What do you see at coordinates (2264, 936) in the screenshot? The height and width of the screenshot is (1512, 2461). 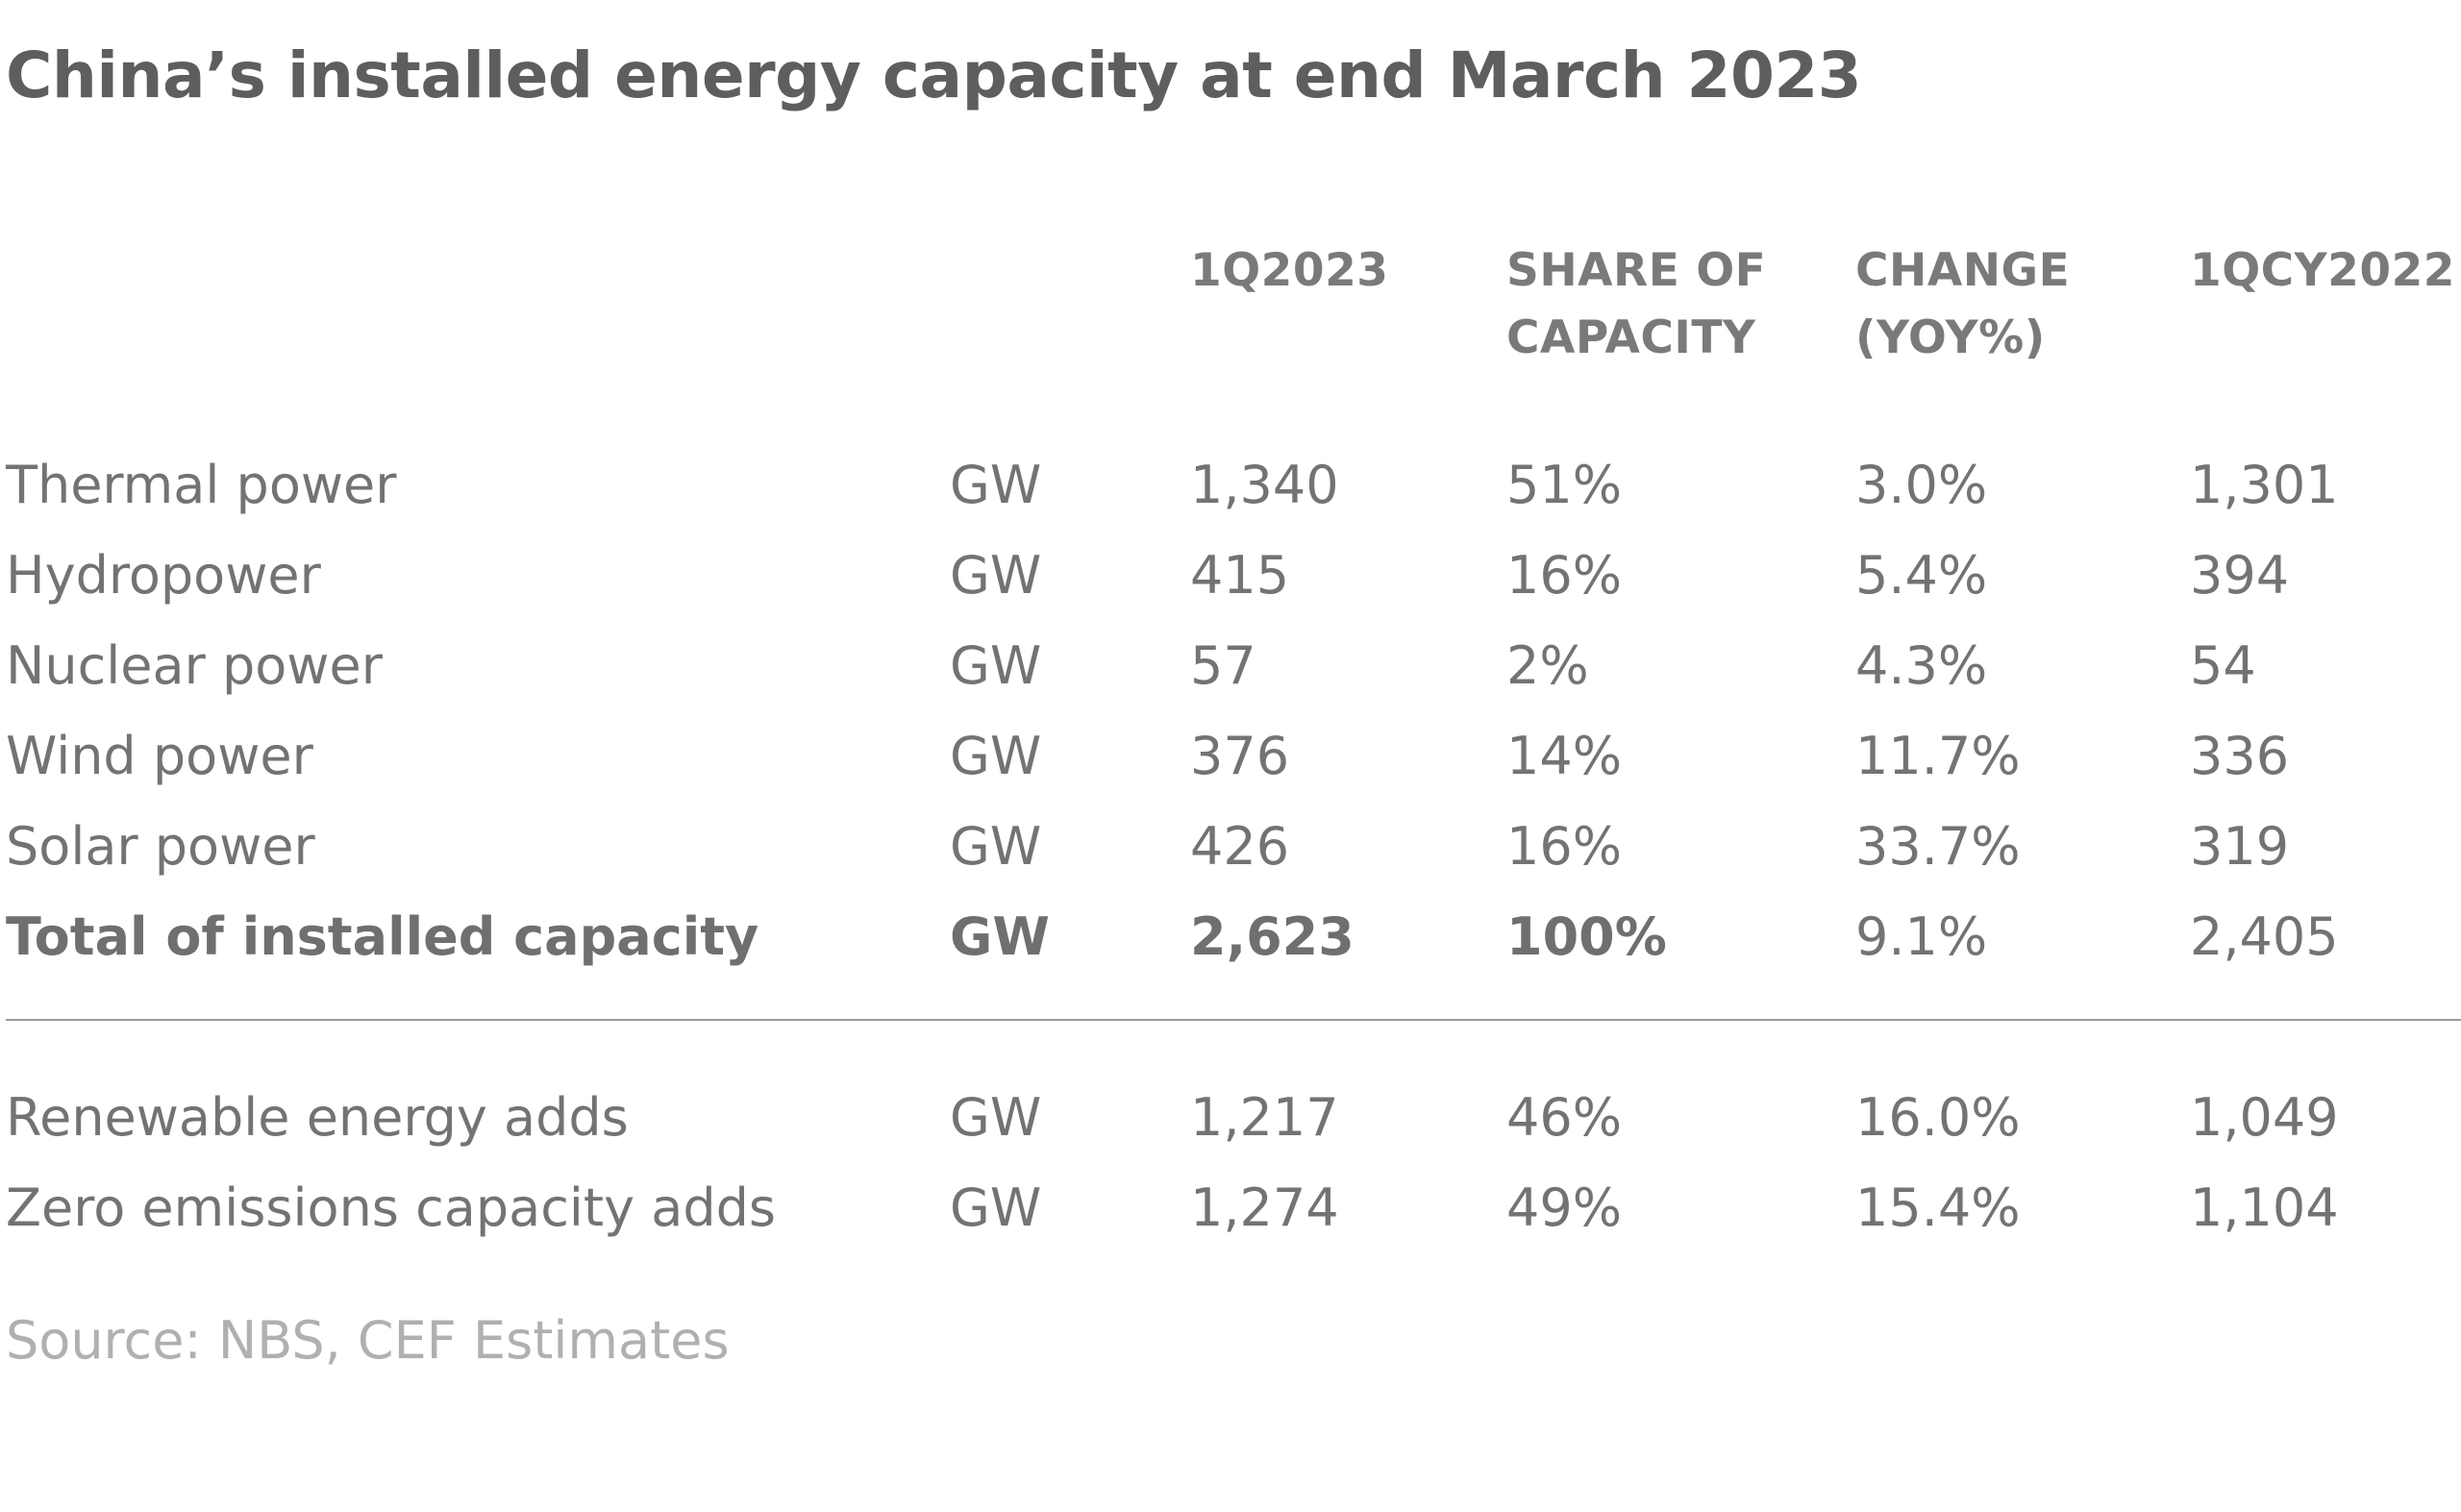 I see `value-1qcy2022: 2,405` at bounding box center [2264, 936].